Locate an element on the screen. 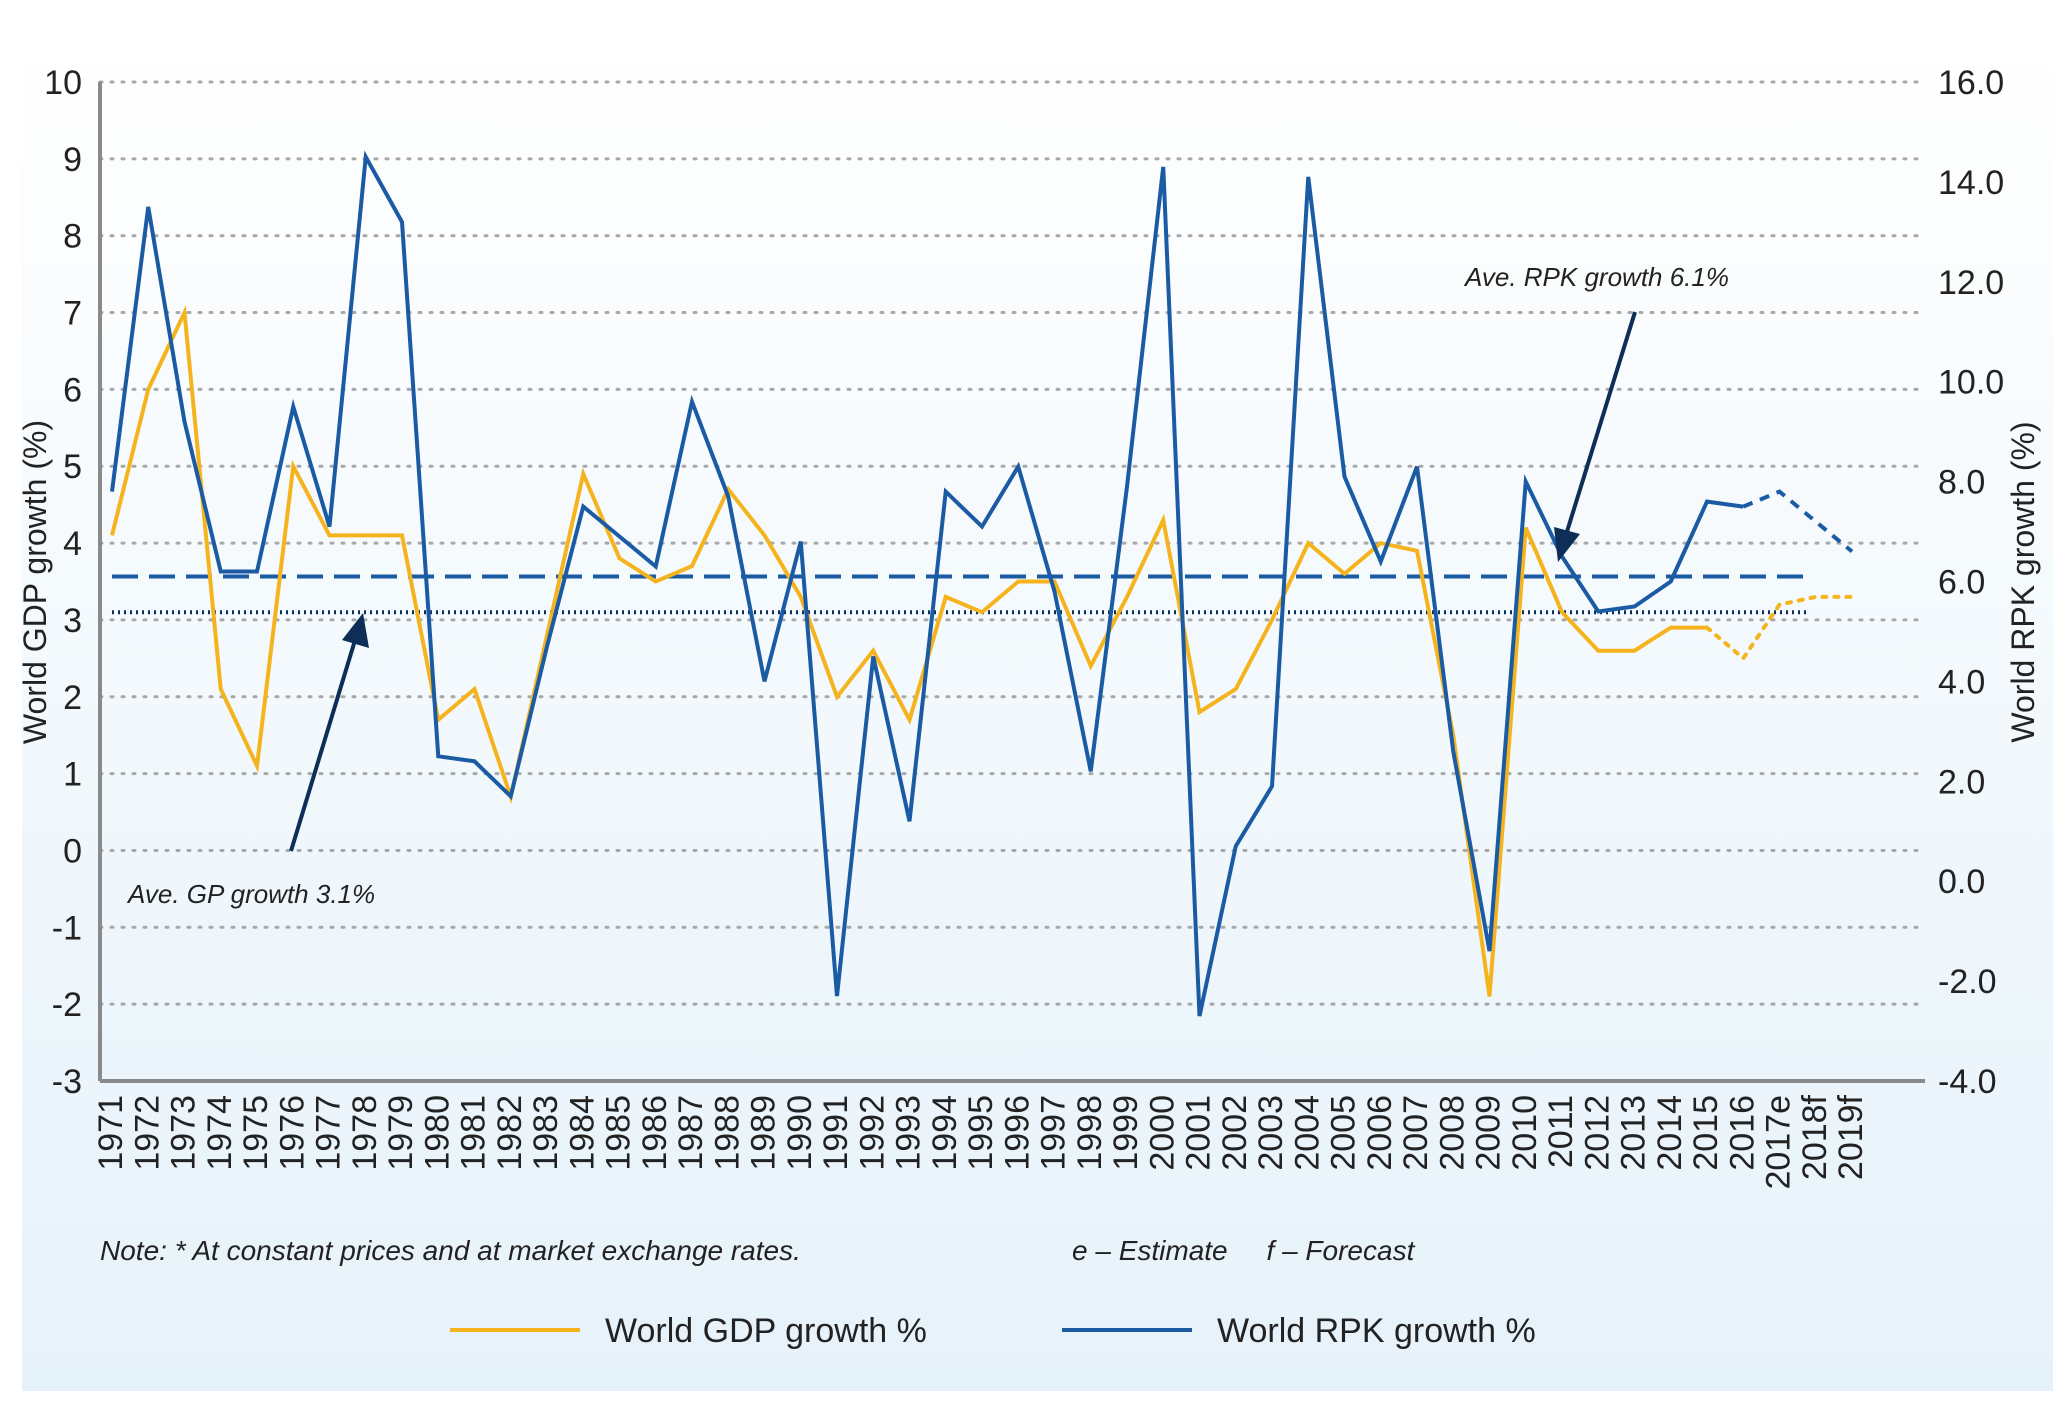  x-tick-label: 2010 is located at coordinates (1525, 1133).